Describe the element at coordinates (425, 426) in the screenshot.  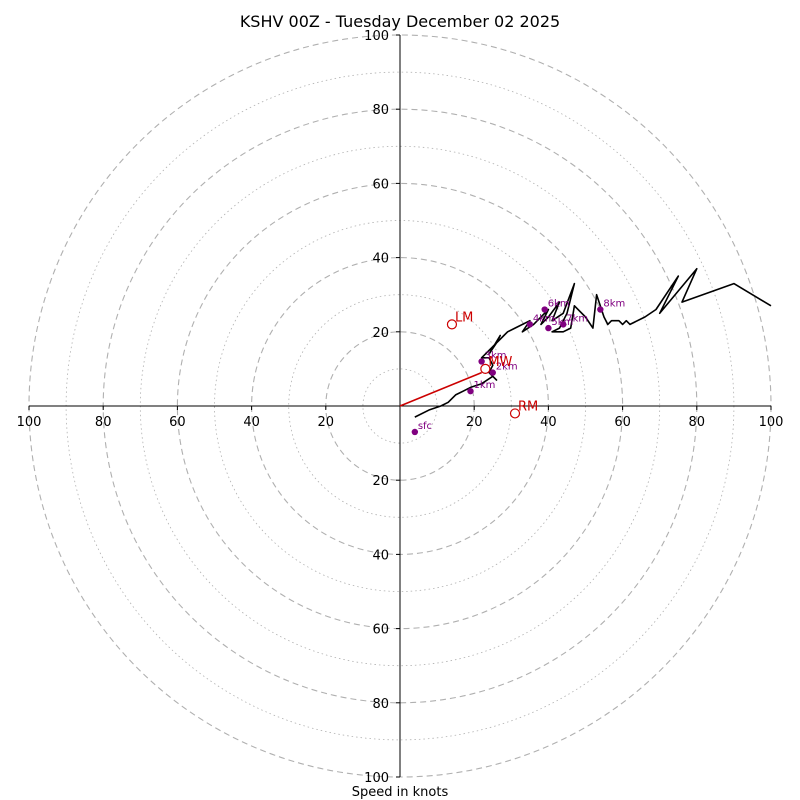
I see `height-label-sfc: sfc` at that location.